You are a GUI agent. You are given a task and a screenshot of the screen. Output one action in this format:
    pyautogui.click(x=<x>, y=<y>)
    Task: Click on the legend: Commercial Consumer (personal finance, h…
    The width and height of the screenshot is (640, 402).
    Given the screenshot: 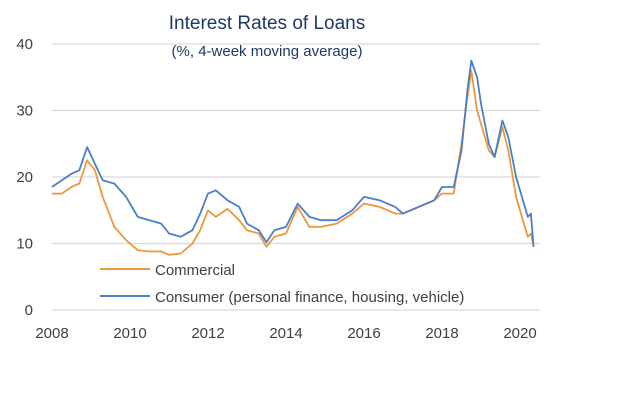 What is the action you would take?
    pyautogui.click(x=282, y=284)
    